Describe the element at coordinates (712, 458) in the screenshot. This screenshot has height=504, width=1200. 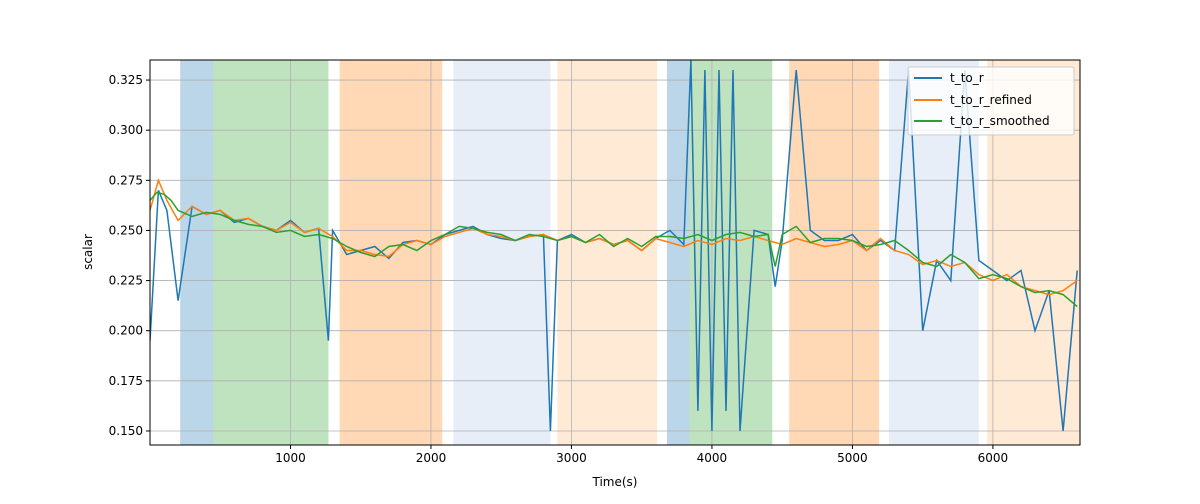
I see `x-tick-label: 4000` at that location.